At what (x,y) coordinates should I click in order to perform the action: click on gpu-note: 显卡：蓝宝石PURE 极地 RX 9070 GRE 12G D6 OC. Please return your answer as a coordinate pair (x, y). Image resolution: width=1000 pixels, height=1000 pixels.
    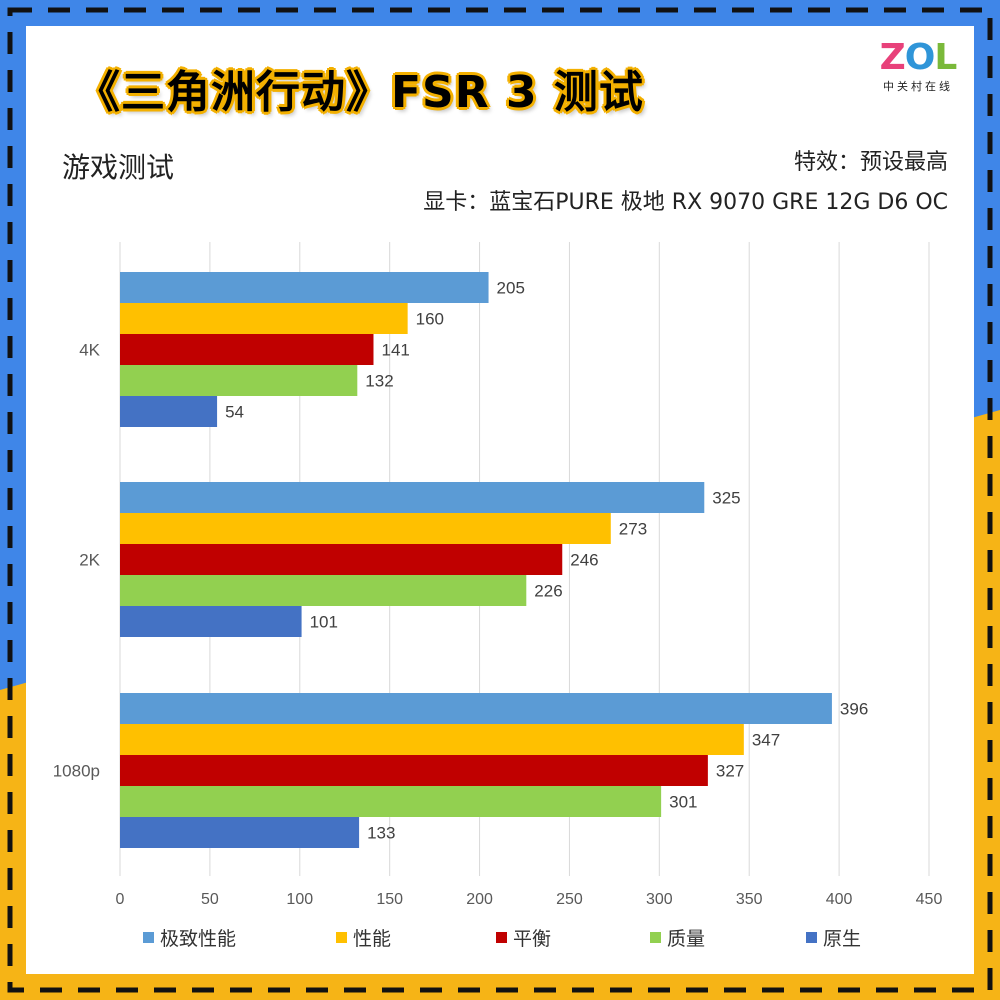
    Looking at the image, I should click on (685, 202).